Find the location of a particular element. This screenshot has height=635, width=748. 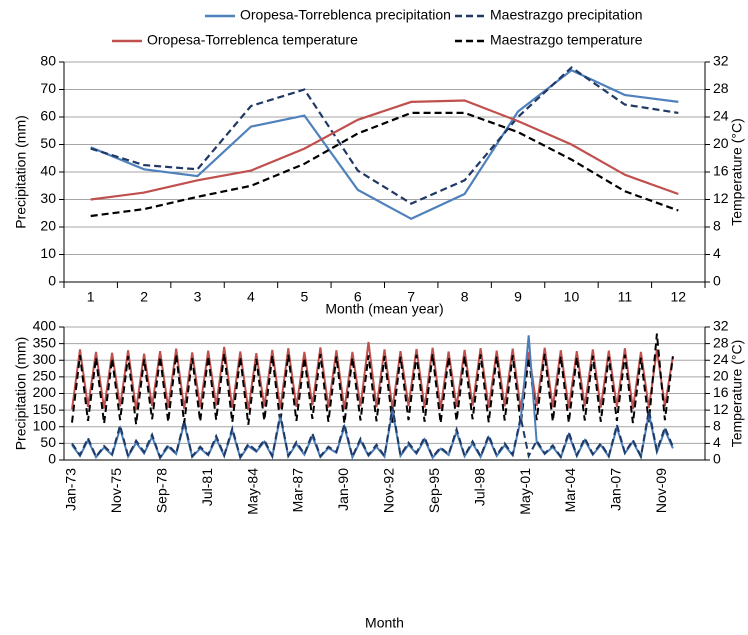

y-tick-label: 80 is located at coordinates (48, 61).